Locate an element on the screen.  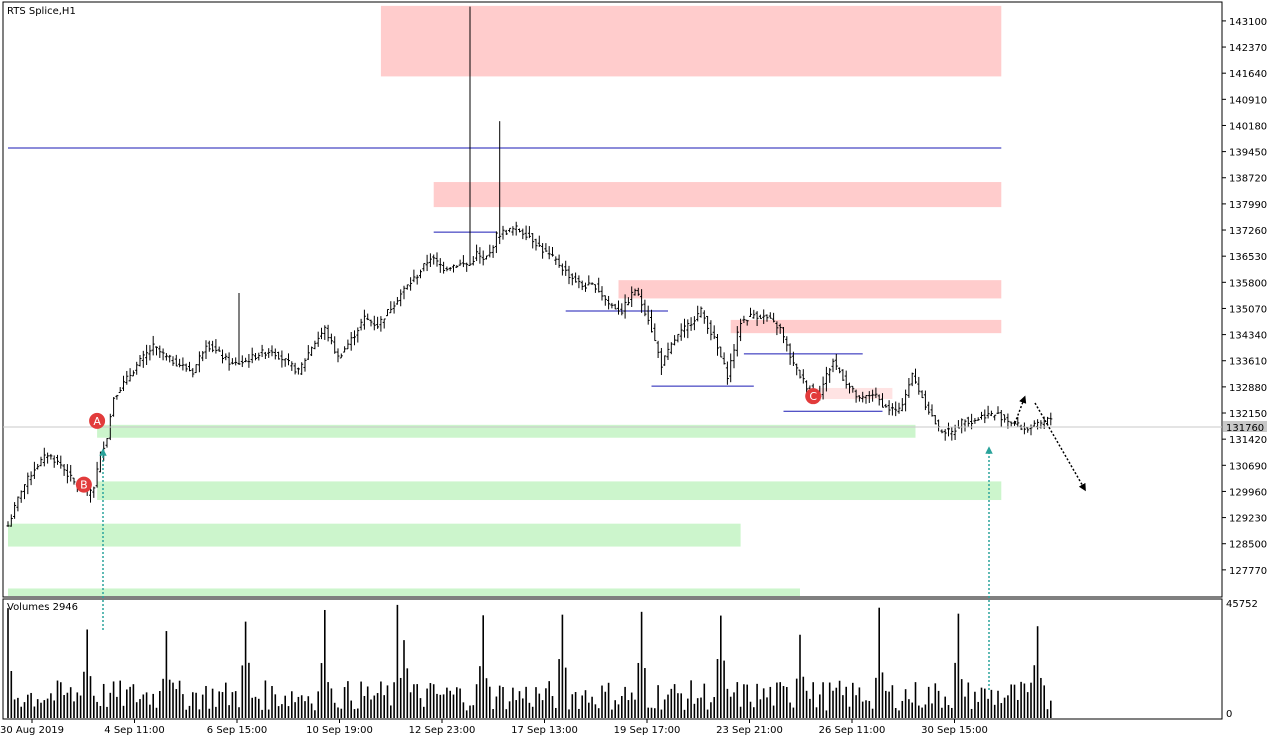
chart-title: RTS Splice,H1 is located at coordinates (41, 11).